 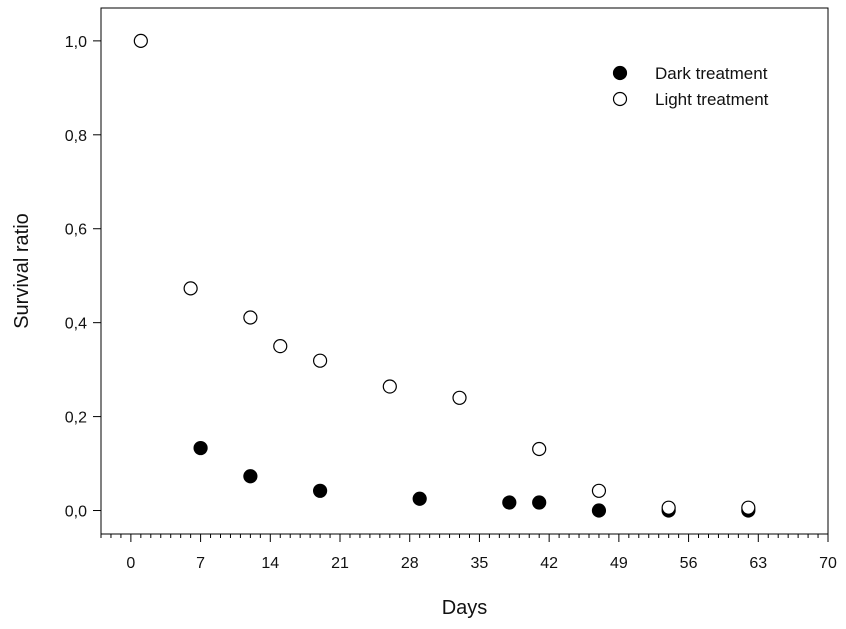 I want to click on legend-light-marker, so click(x=620, y=99).